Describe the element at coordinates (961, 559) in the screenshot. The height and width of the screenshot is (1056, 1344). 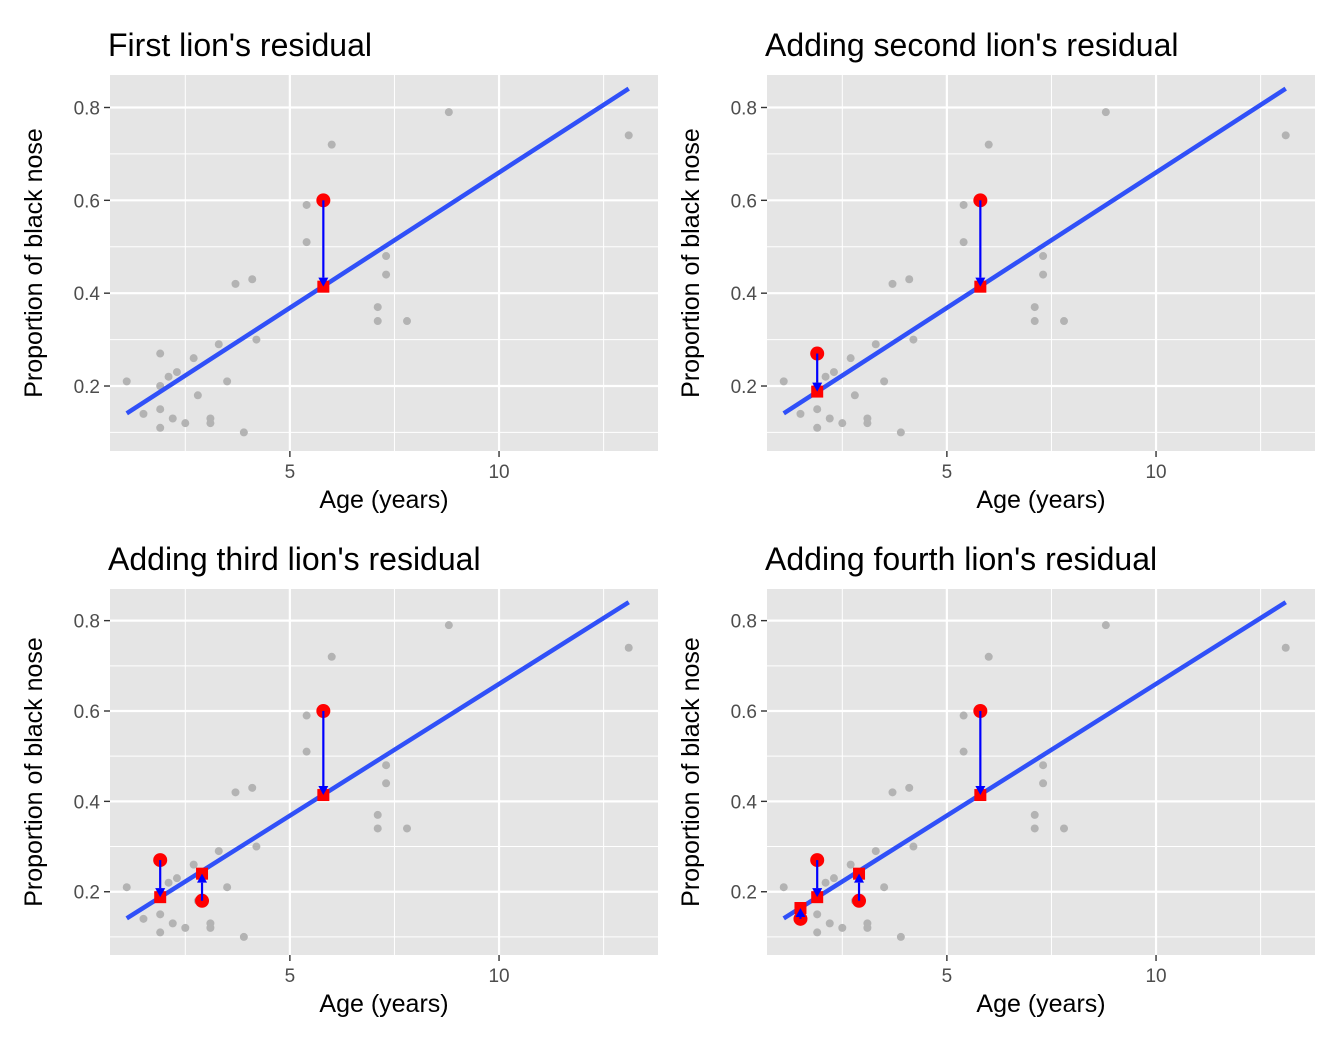
I see `panel-title: Adding fourth lion's residual` at that location.